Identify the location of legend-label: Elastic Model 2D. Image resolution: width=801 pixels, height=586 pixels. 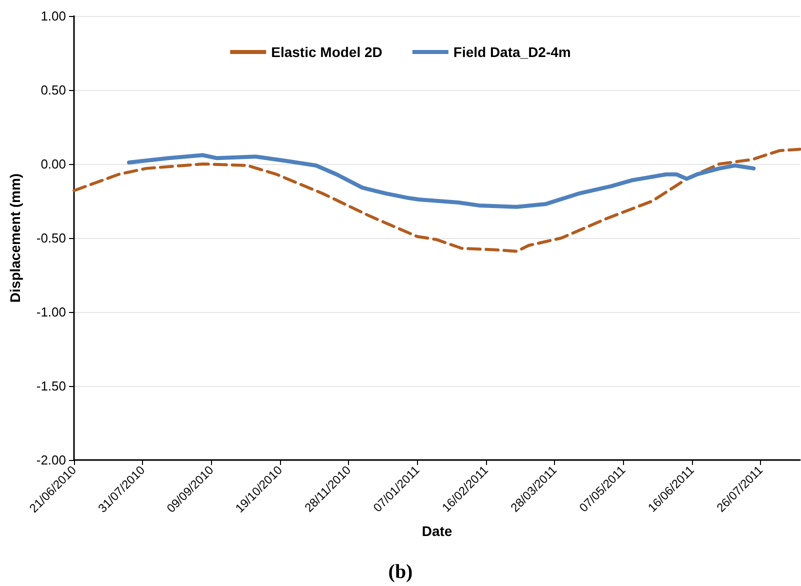
(326, 52).